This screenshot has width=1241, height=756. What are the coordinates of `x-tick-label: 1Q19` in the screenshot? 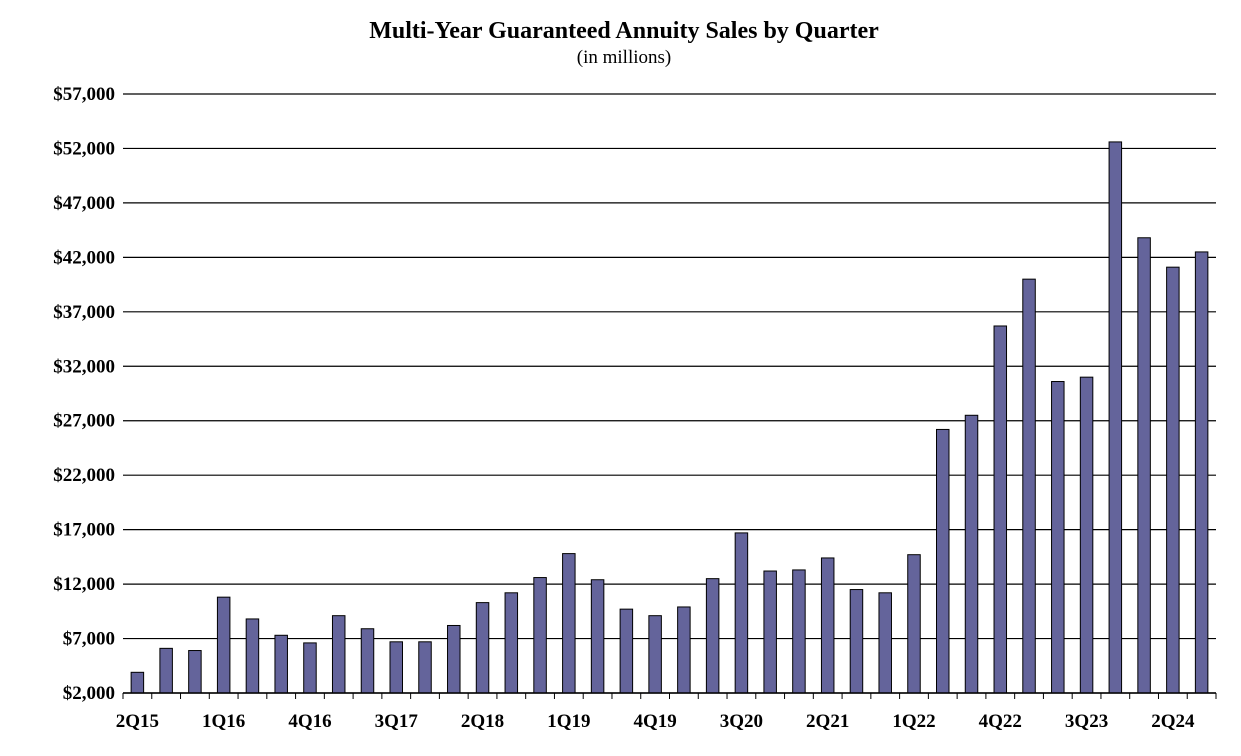 It's located at (568, 721).